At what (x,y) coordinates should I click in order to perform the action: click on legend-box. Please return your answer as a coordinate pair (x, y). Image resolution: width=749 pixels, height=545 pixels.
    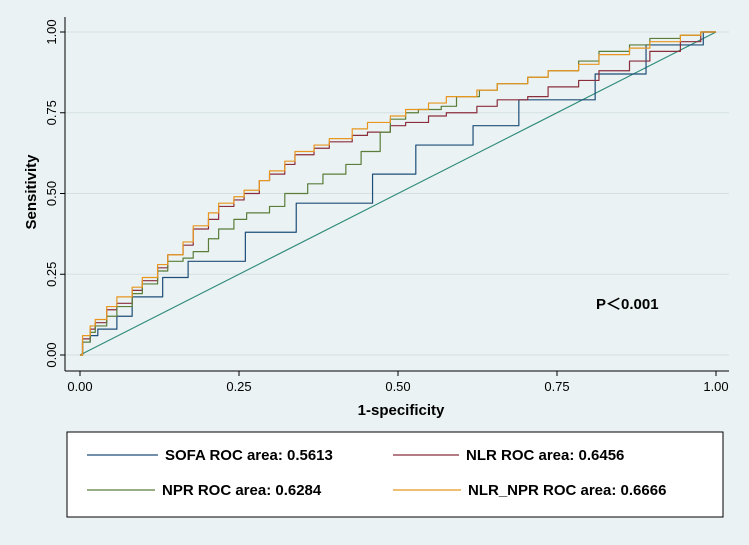
    Looking at the image, I should click on (395, 474).